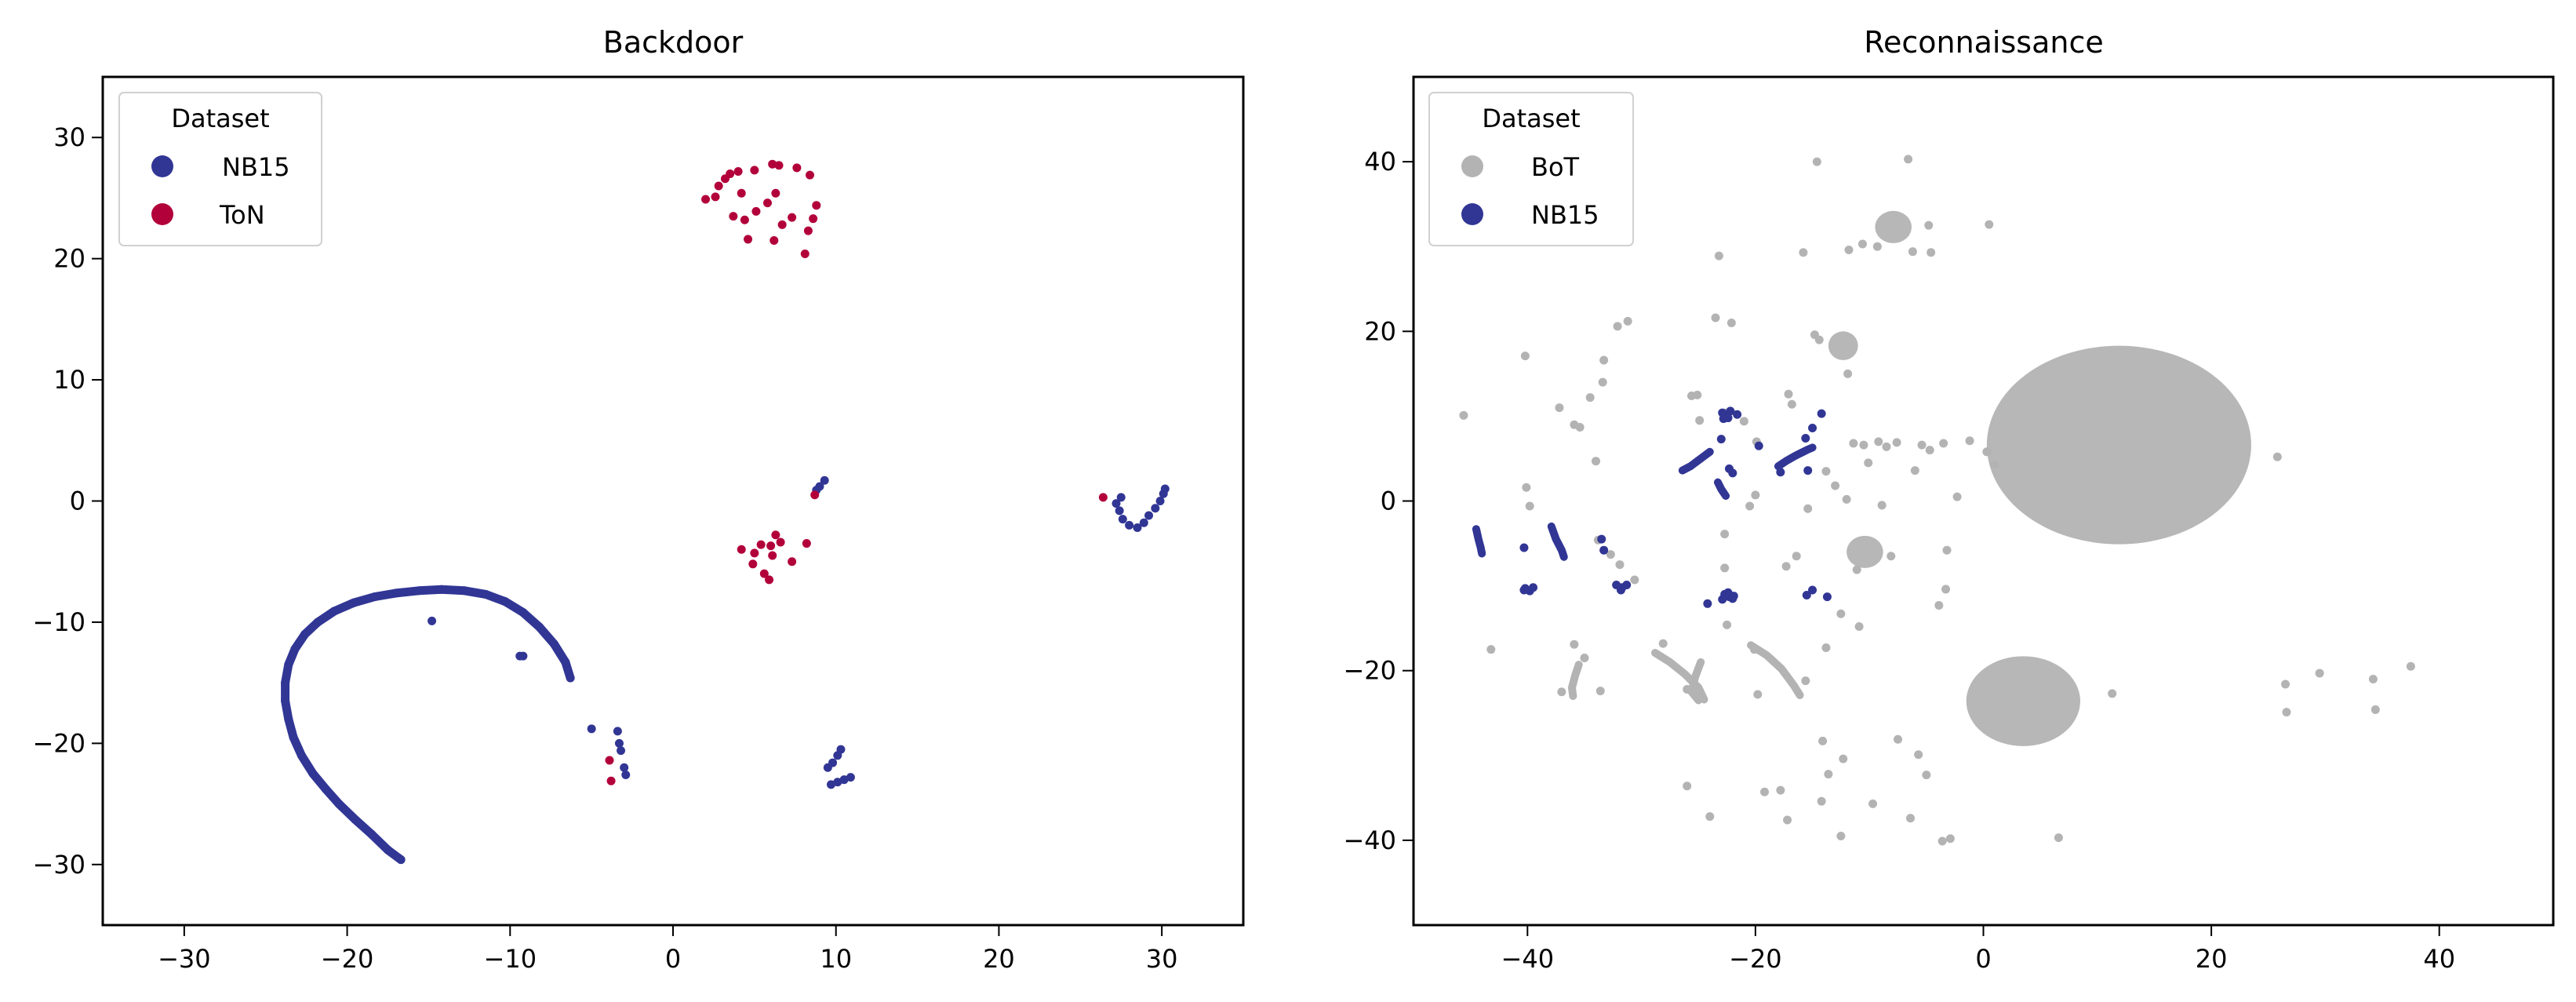  What do you see at coordinates (256, 167) in the screenshot?
I see `legend-label-nb15: NB15` at bounding box center [256, 167].